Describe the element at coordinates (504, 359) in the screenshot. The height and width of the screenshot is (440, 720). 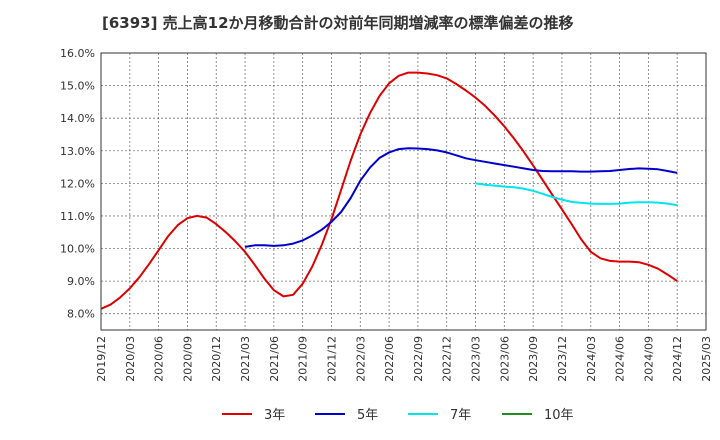
I see `x-tick-label: 2023/06` at that location.